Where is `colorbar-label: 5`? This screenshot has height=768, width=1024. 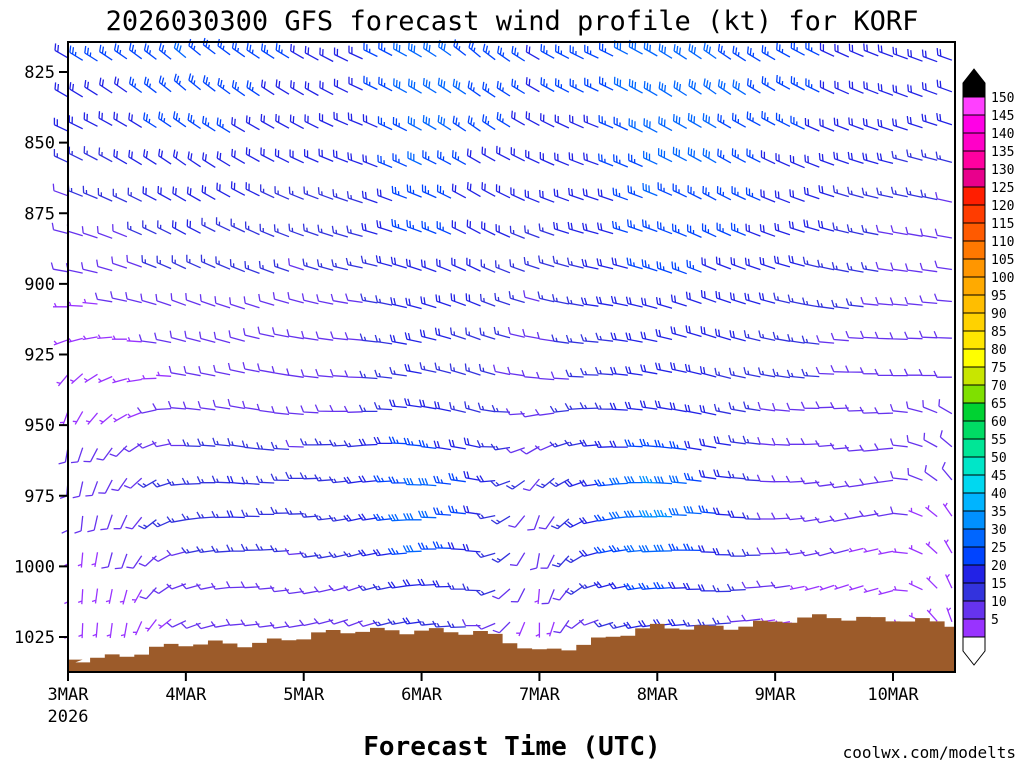 colorbar-label: 5 is located at coordinates (995, 620).